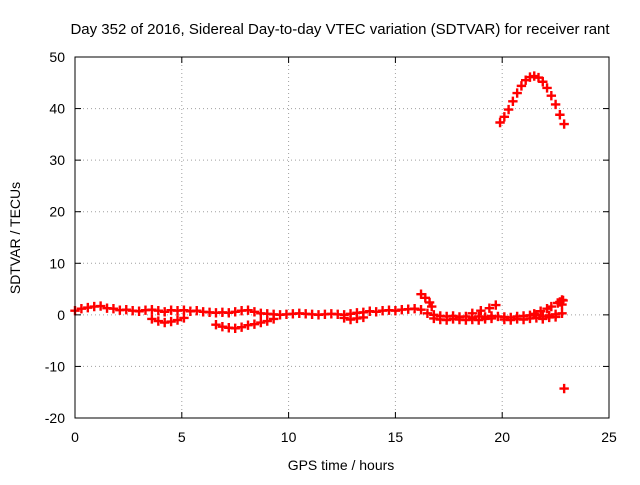  I want to click on y-tick-label: 30, so click(57, 160).